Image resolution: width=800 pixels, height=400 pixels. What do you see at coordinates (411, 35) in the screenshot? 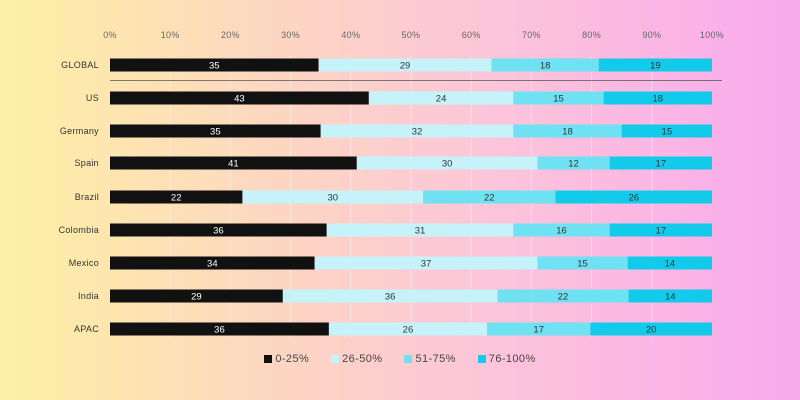
I see `x-tick-label: 50%` at bounding box center [411, 35].